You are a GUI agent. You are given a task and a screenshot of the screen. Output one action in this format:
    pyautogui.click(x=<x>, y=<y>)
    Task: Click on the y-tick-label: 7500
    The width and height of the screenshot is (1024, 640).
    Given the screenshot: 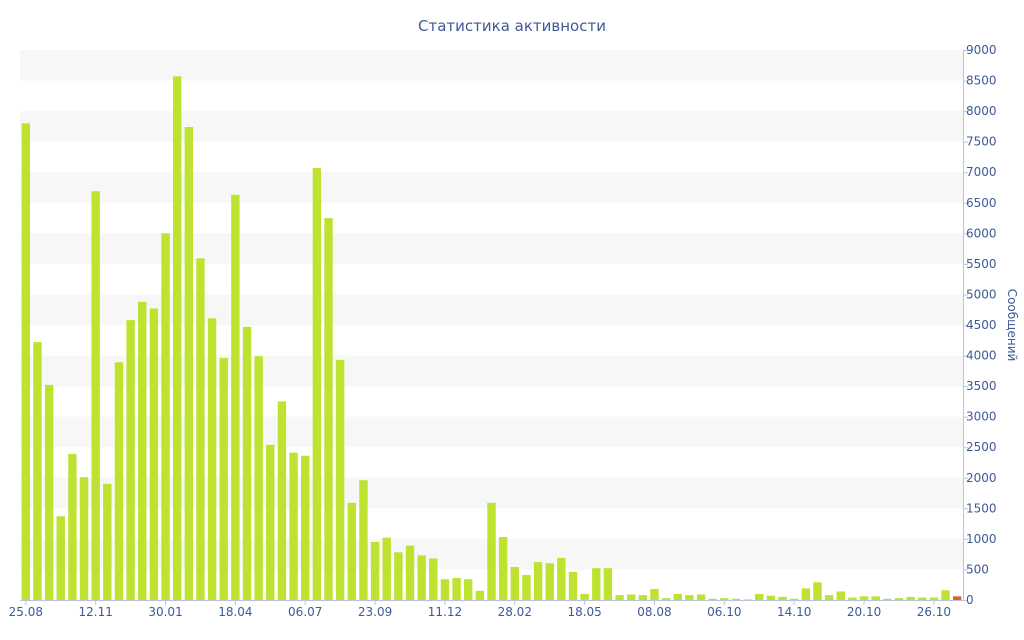 What is the action you would take?
    pyautogui.click(x=981, y=142)
    